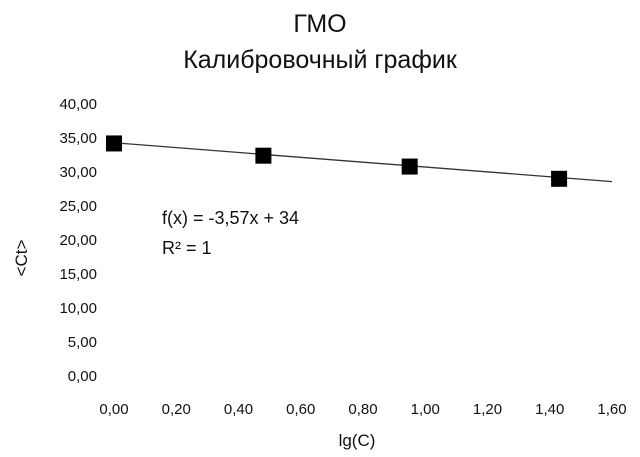 The image size is (640, 457). Describe the element at coordinates (78, 274) in the screenshot. I see `y-tick-label: 15,00` at that location.